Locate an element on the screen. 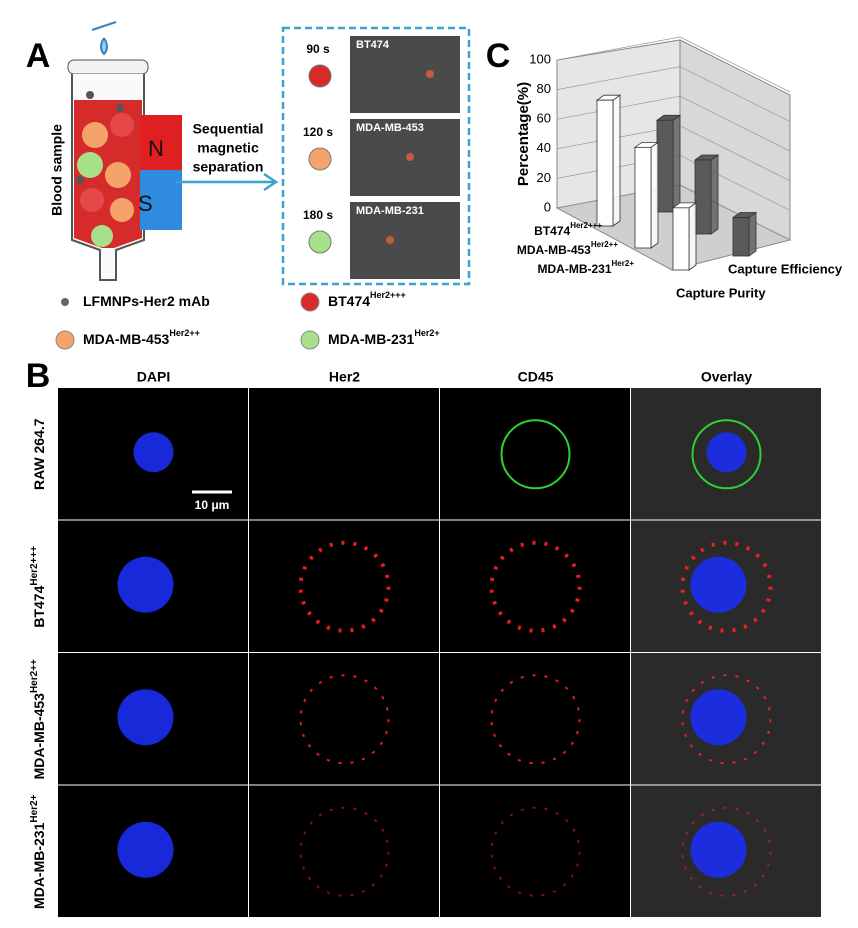 The height and width of the screenshot is (928, 858). image-label: MDA-MB-453 is located at coordinates (390, 128).